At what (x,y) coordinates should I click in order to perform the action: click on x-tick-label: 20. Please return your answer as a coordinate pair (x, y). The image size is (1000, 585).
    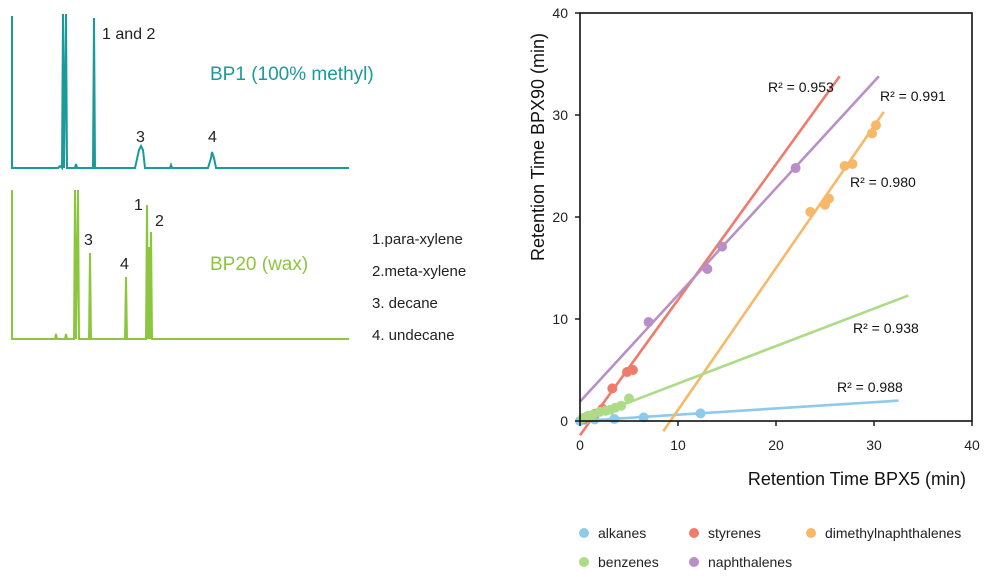
    Looking at the image, I should click on (776, 445).